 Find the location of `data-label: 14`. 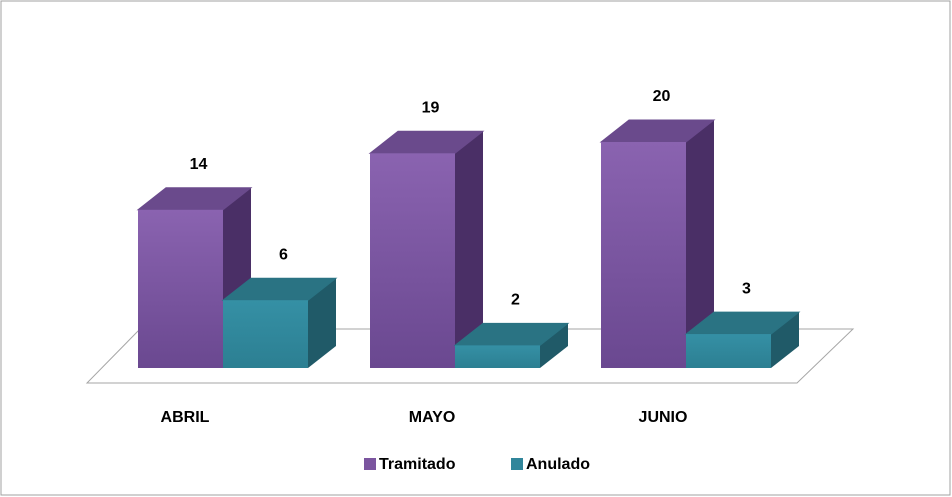

data-label: 14 is located at coordinates (199, 164).